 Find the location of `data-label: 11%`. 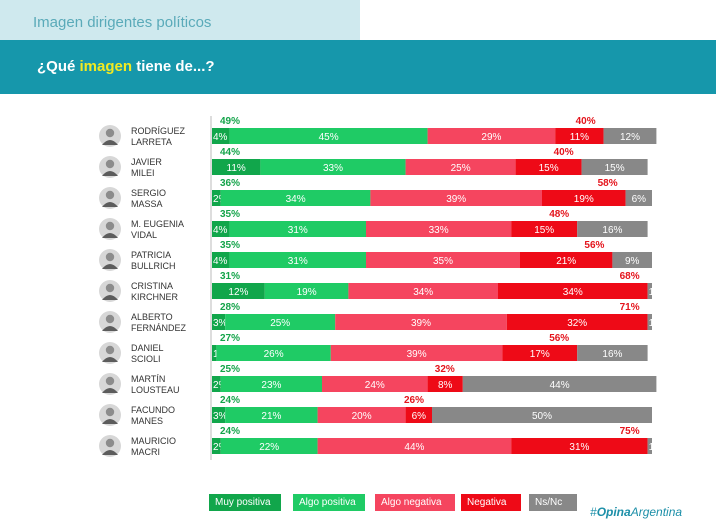

data-label: 11% is located at coordinates (579, 137).